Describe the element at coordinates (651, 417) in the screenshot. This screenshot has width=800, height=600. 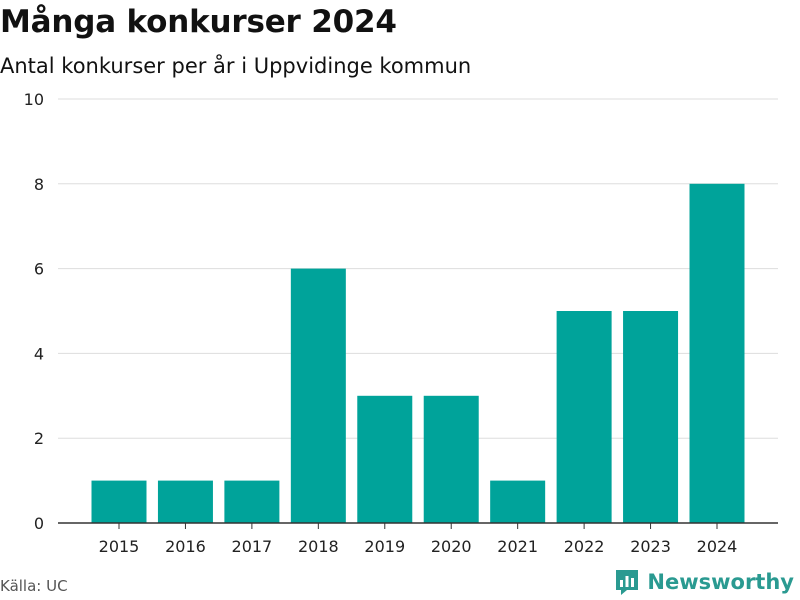
I see `bar-2023` at that location.